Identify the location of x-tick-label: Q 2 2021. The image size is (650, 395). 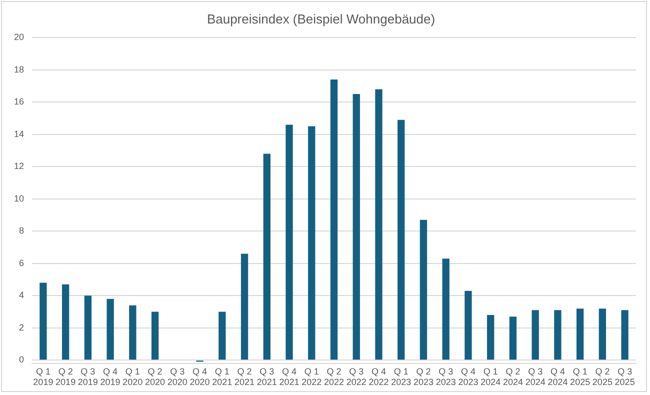
(244, 377).